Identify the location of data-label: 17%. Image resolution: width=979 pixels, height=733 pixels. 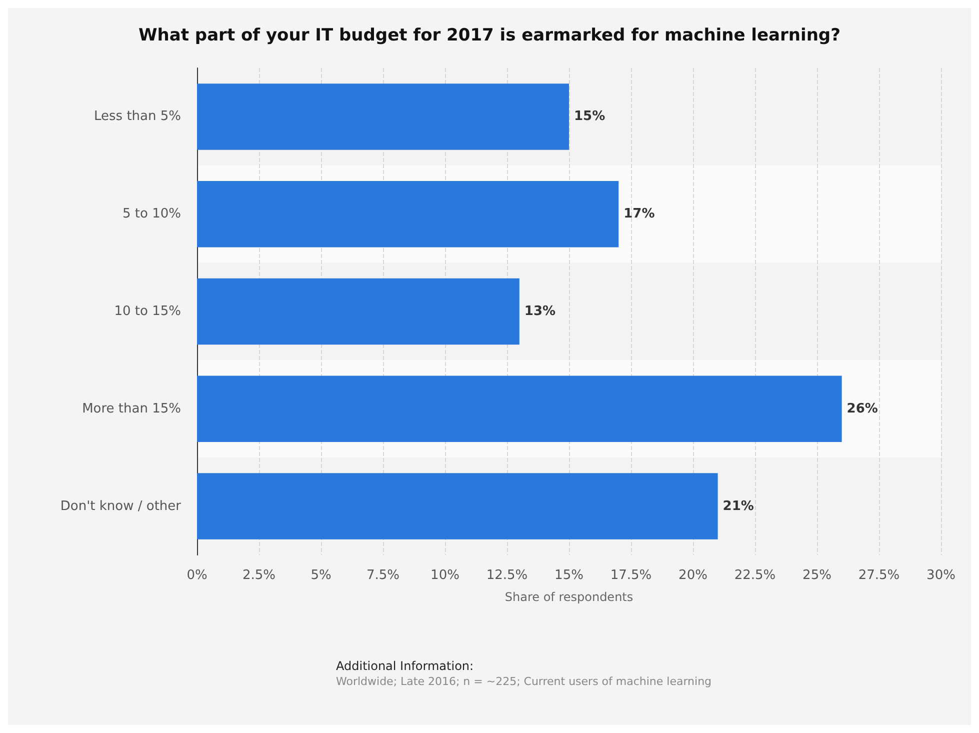
(639, 214).